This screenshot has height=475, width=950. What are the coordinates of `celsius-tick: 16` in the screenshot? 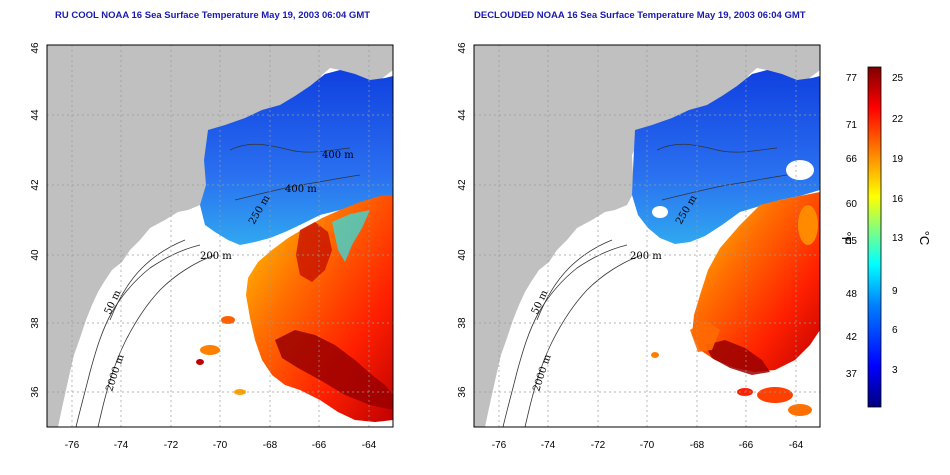 It's located at (898, 199).